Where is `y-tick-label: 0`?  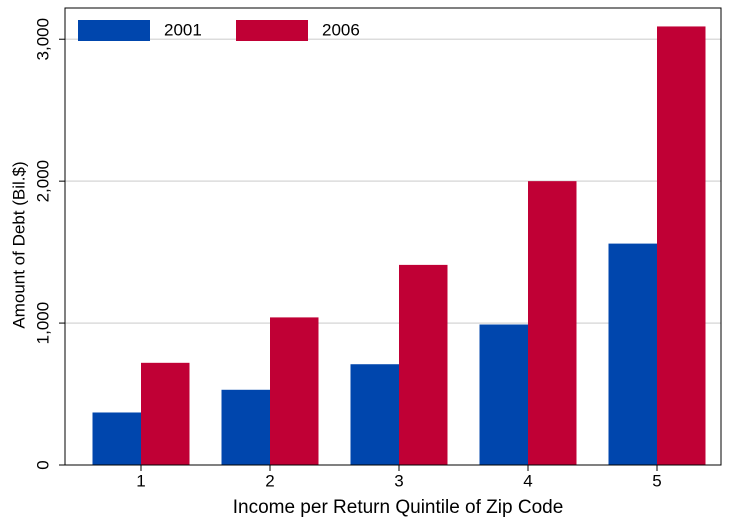
y-tick-label: 0 is located at coordinates (42, 464).